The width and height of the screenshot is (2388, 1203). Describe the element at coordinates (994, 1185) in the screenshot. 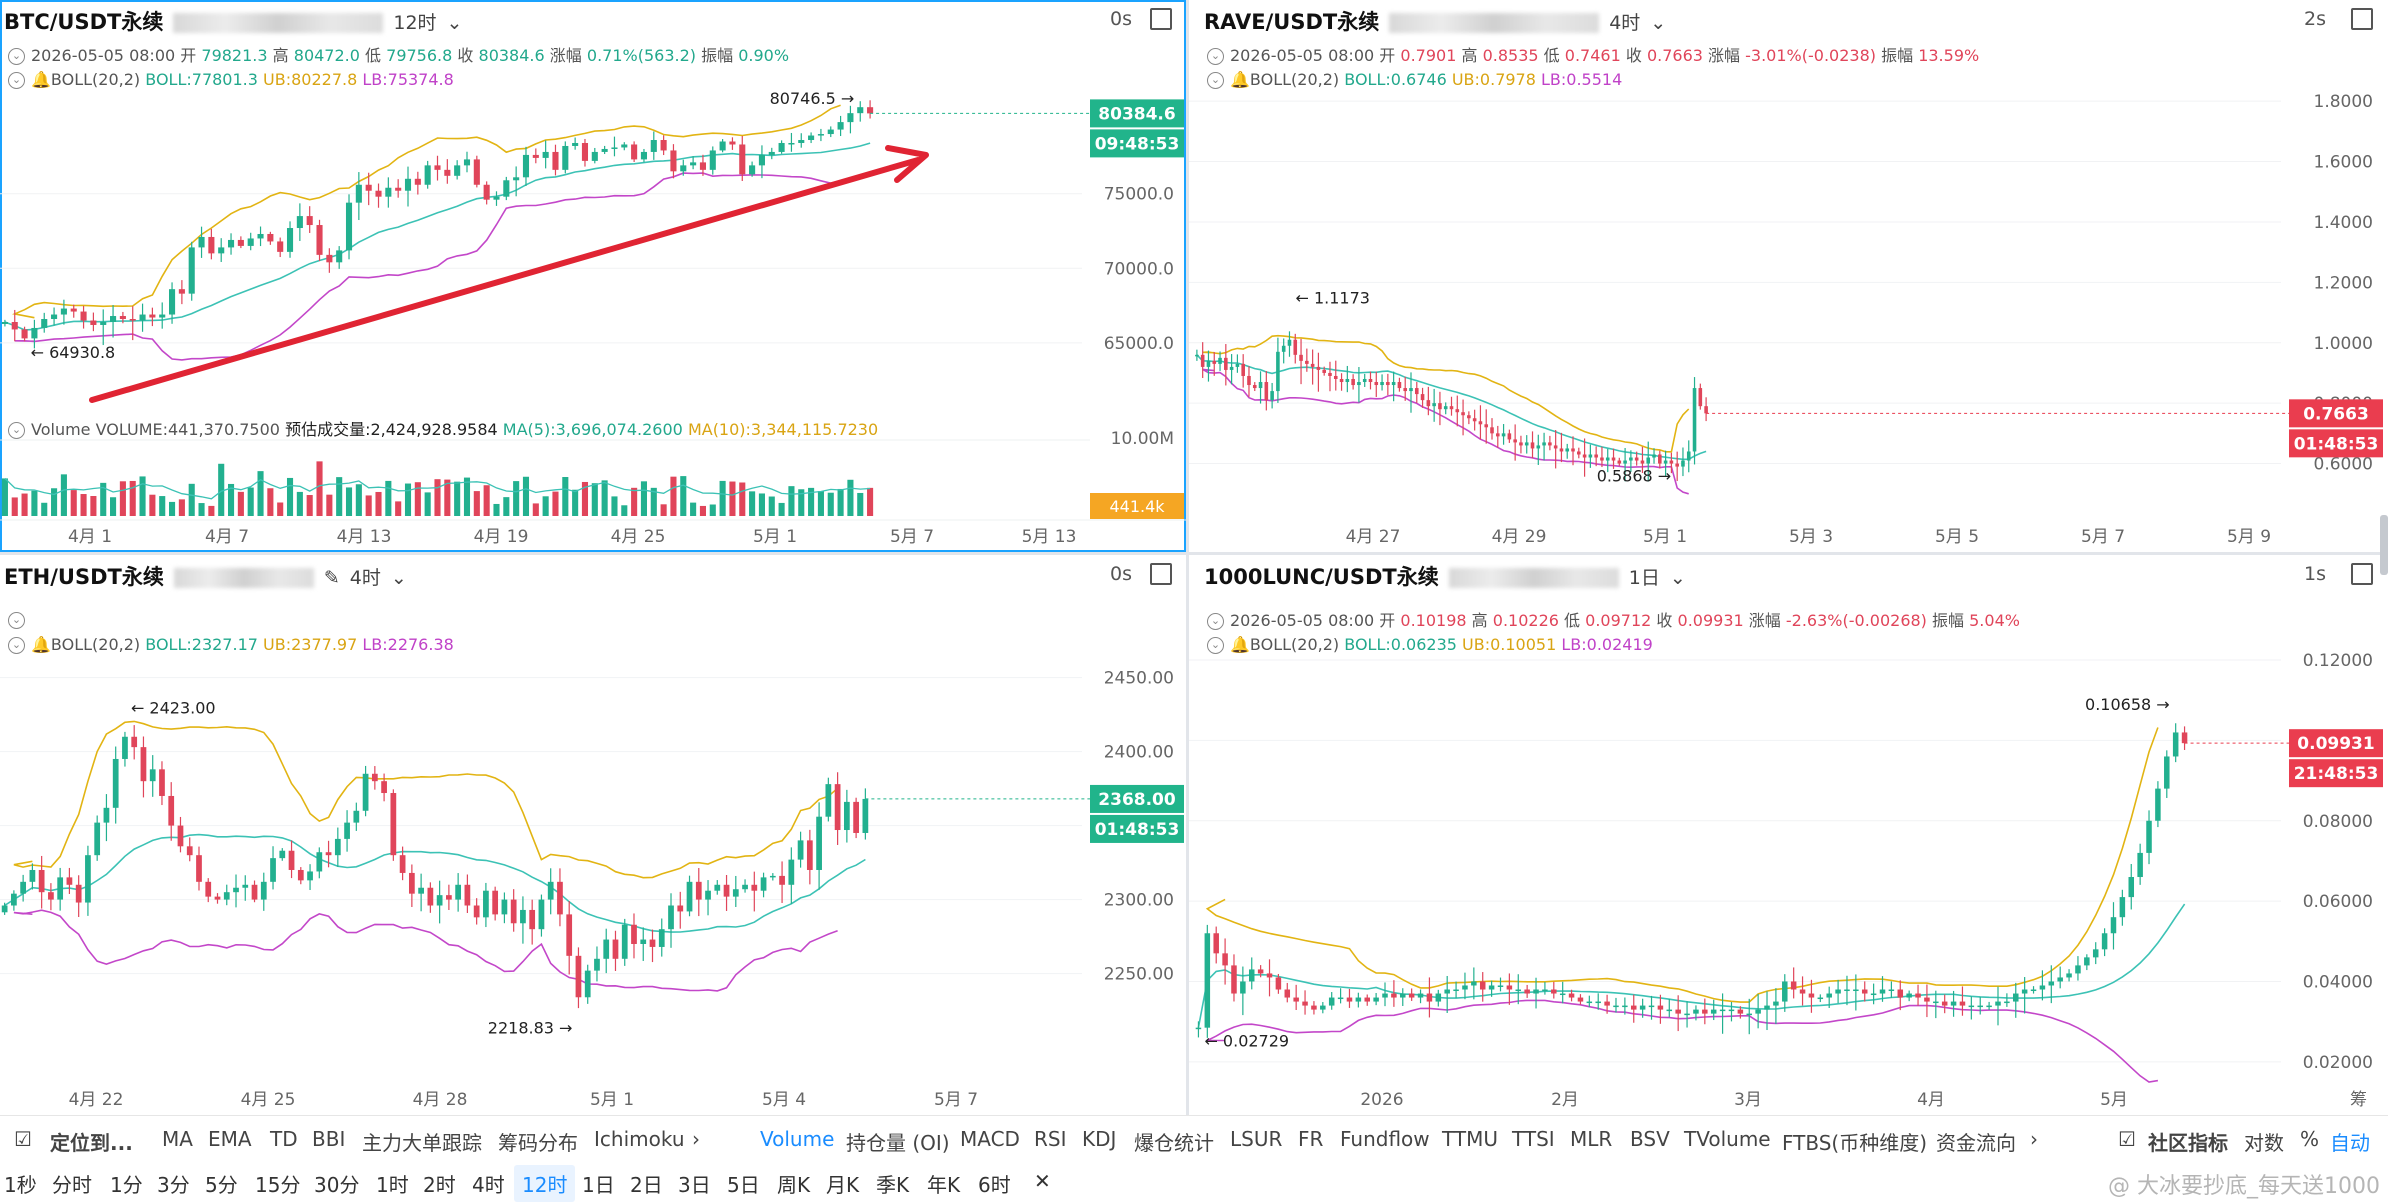

I see `interval-6h: 6时` at that location.